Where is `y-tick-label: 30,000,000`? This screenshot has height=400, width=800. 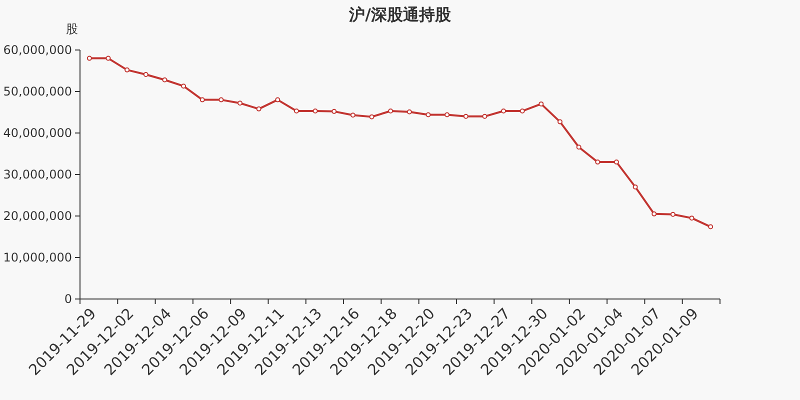 y-tick-label: 30,000,000 is located at coordinates (37, 175).